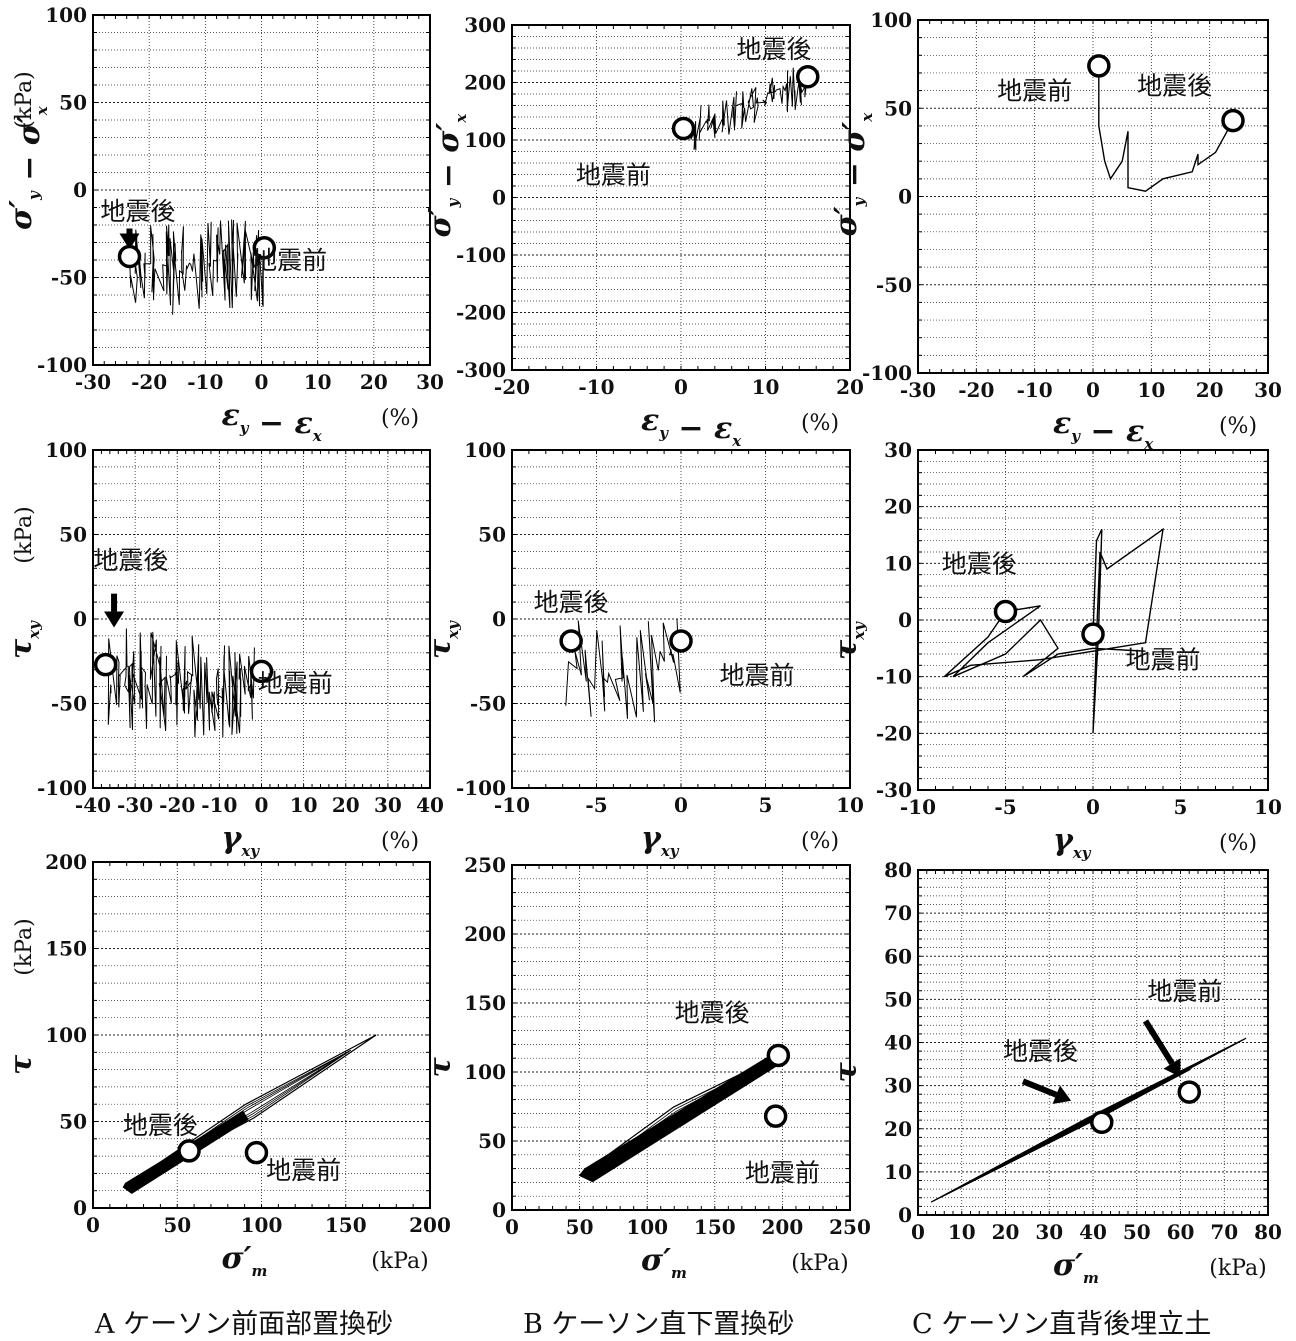 Image resolution: width=1296 pixels, height=1341 pixels. What do you see at coordinates (1053, 630) in the screenshot?
I see `series-c2` at bounding box center [1053, 630].